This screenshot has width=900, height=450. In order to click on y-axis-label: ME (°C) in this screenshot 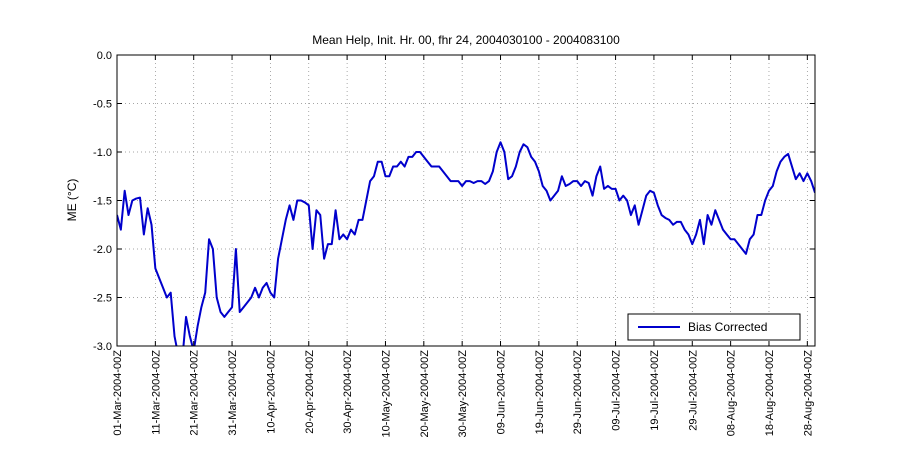, I will do `click(72, 200)`.